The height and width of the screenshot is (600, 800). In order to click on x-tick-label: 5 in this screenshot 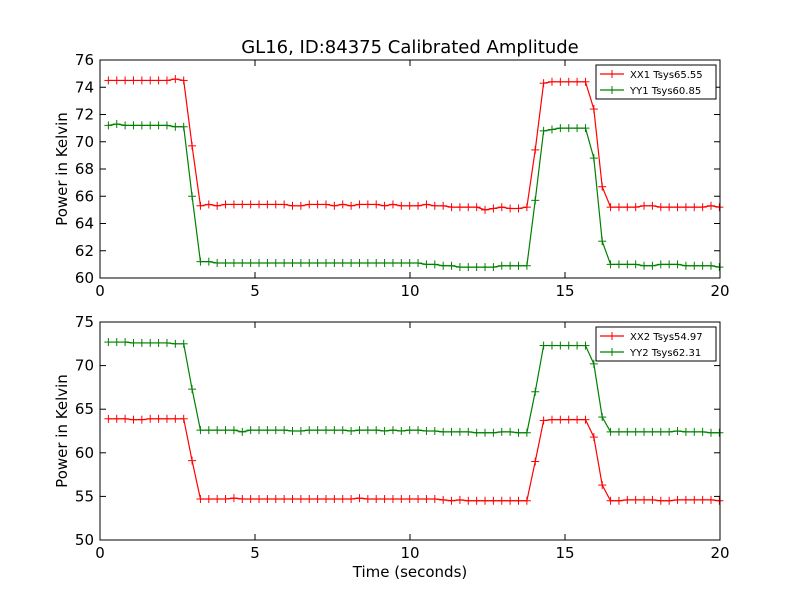, I will do `click(255, 291)`.